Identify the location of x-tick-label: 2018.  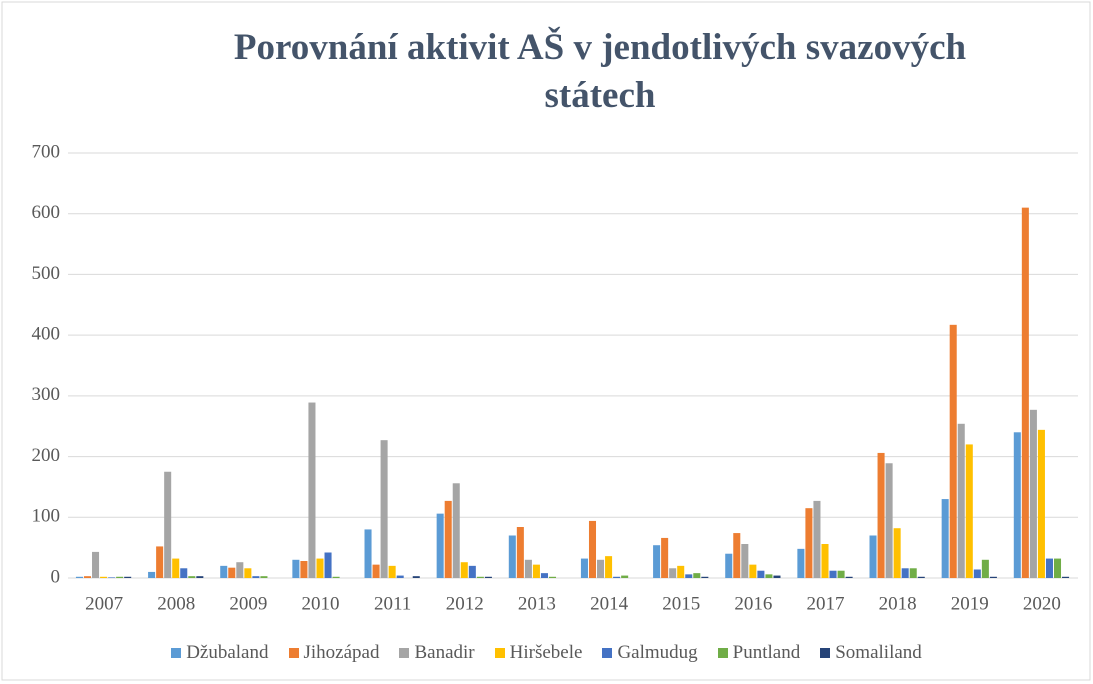
(898, 603).